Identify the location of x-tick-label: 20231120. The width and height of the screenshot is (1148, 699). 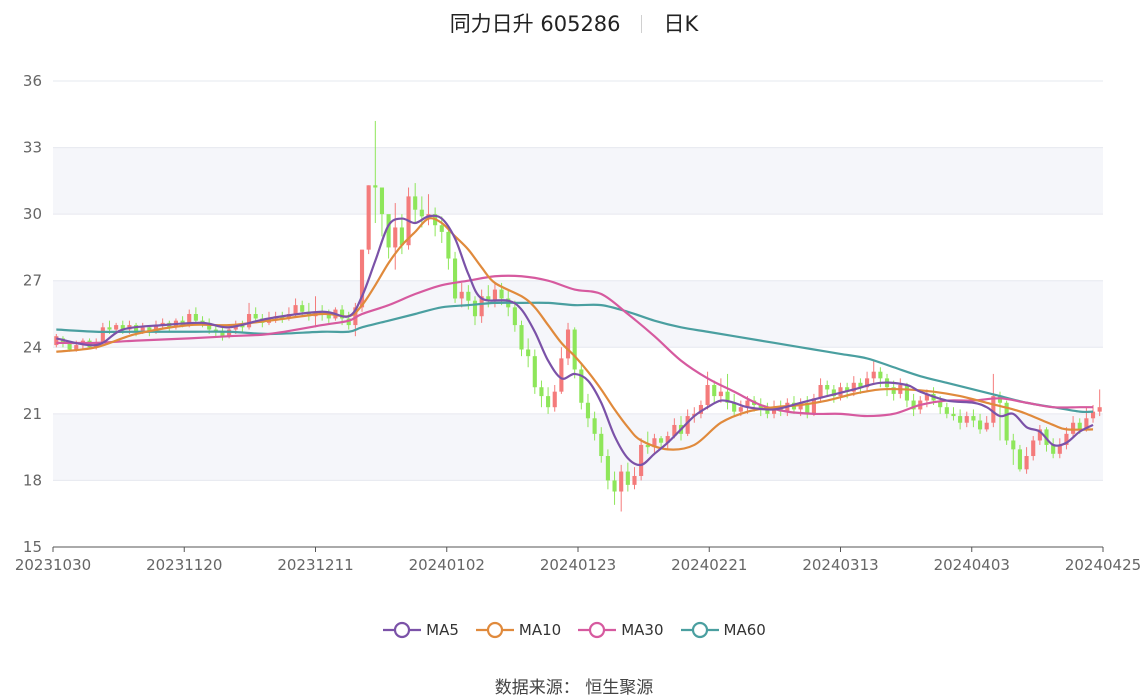
(184, 565).